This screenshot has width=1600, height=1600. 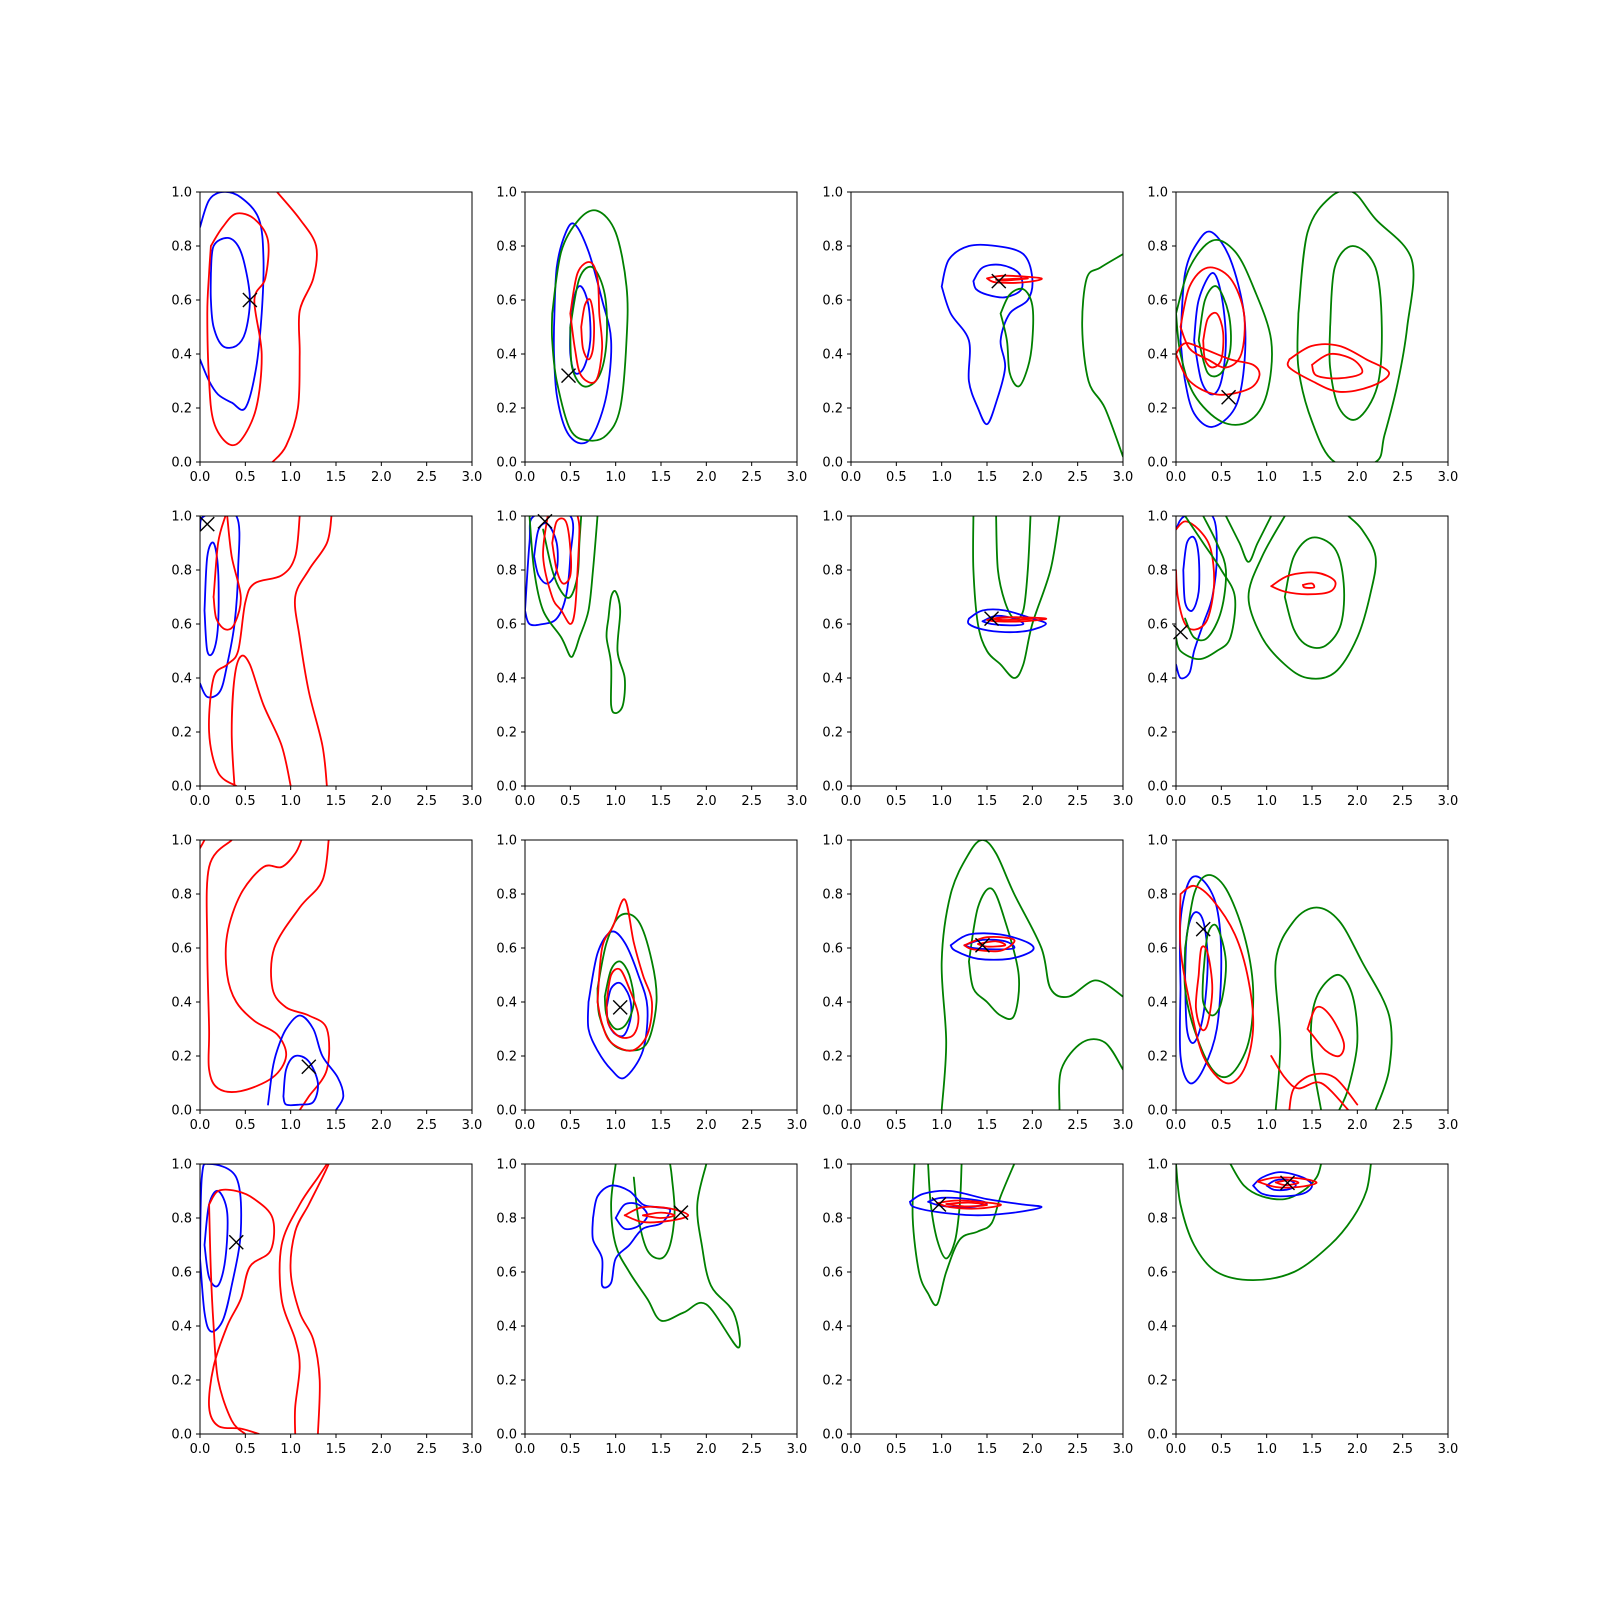 I want to click on subplot-r2c1: 0.0 0.5 1.0 1.5 2.0 2.5 3.0 0.0 0.2 0.4 0.6 0.8 1.0, so click(x=326, y=660).